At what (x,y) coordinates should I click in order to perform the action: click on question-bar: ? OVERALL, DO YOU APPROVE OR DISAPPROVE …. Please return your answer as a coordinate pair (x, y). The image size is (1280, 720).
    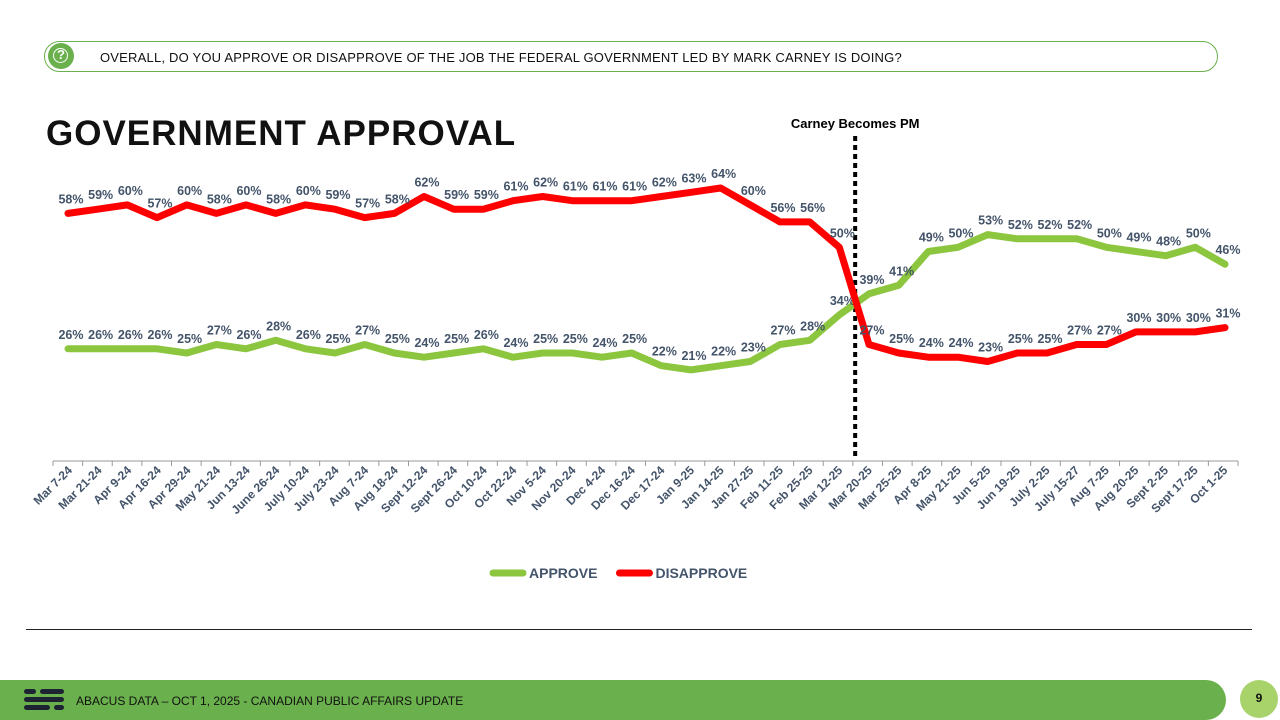
    Looking at the image, I should click on (631, 56).